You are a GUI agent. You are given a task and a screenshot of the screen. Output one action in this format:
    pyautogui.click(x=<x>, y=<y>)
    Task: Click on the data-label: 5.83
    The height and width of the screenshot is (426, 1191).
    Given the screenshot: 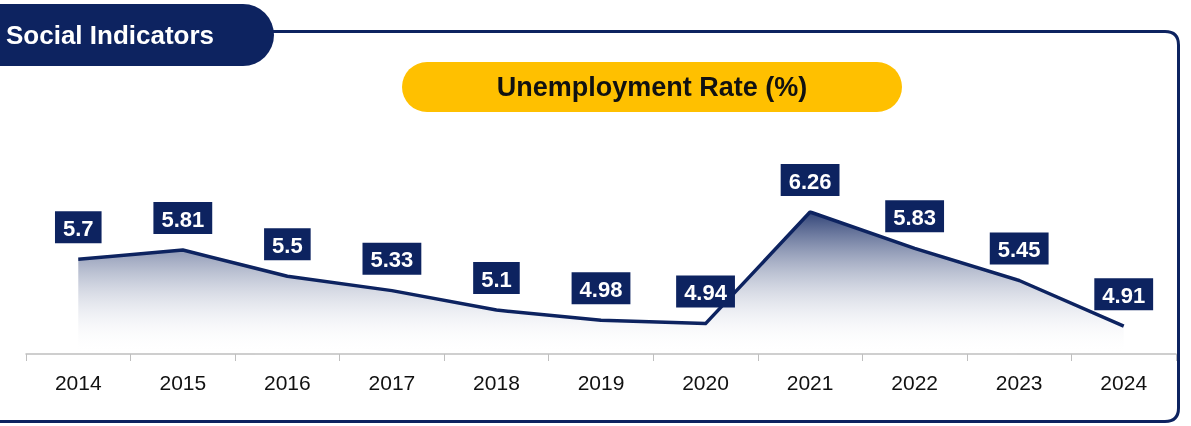 What is the action you would take?
    pyautogui.click(x=915, y=217)
    